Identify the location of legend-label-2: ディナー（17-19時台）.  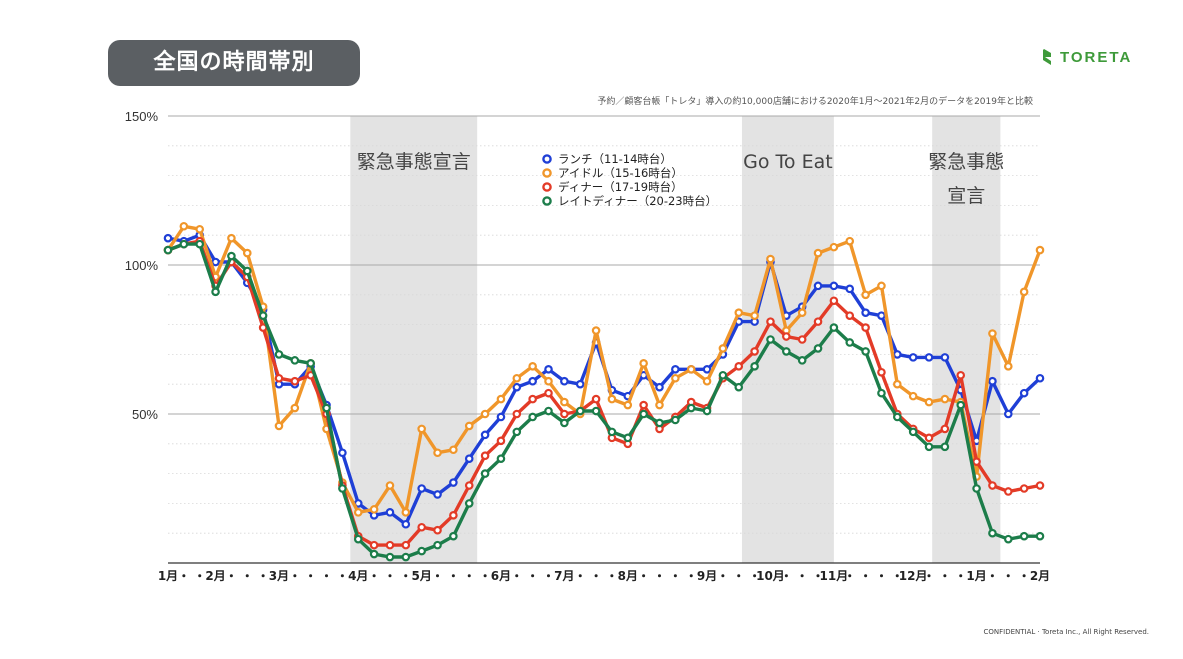
(620, 187).